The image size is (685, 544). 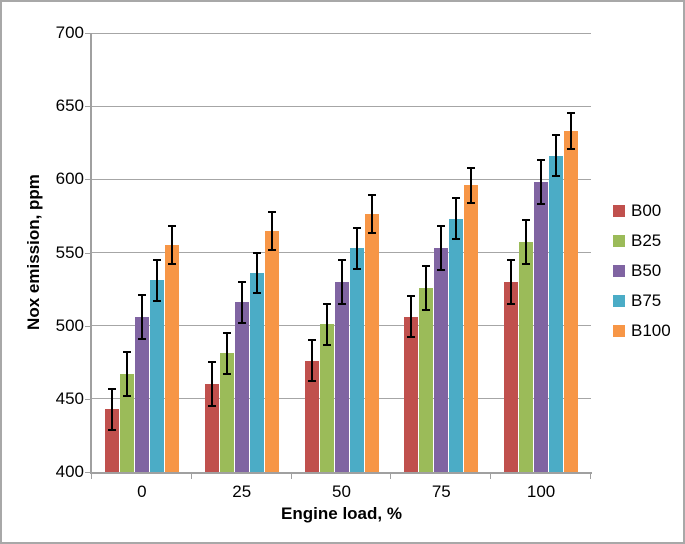 I want to click on legend-swatch-B75, so click(x=619, y=301).